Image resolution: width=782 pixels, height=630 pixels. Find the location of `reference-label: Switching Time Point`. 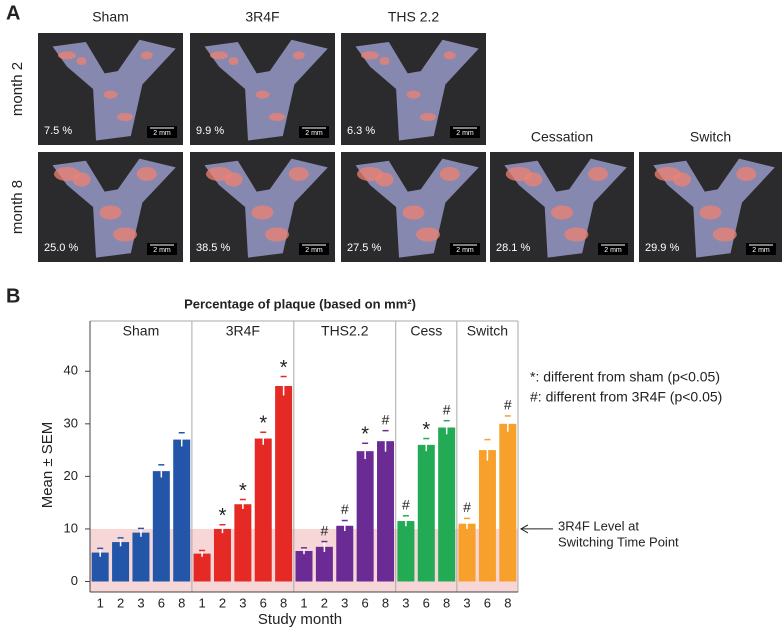

reference-label: Switching Time Point is located at coordinates (618, 541).